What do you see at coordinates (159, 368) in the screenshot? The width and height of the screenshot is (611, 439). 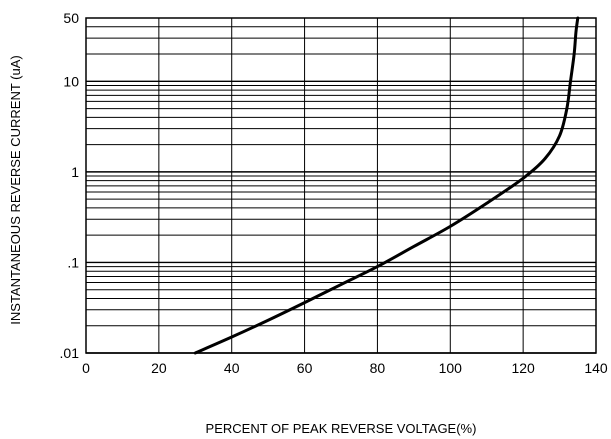 I see `x-tick-label: 20` at bounding box center [159, 368].